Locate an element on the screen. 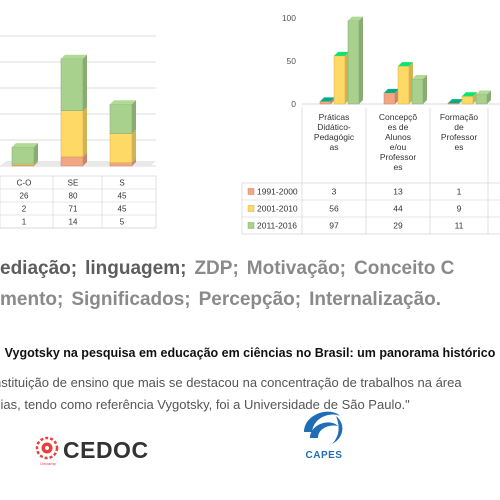  capes-wordmark: CAPES is located at coordinates (324, 455).